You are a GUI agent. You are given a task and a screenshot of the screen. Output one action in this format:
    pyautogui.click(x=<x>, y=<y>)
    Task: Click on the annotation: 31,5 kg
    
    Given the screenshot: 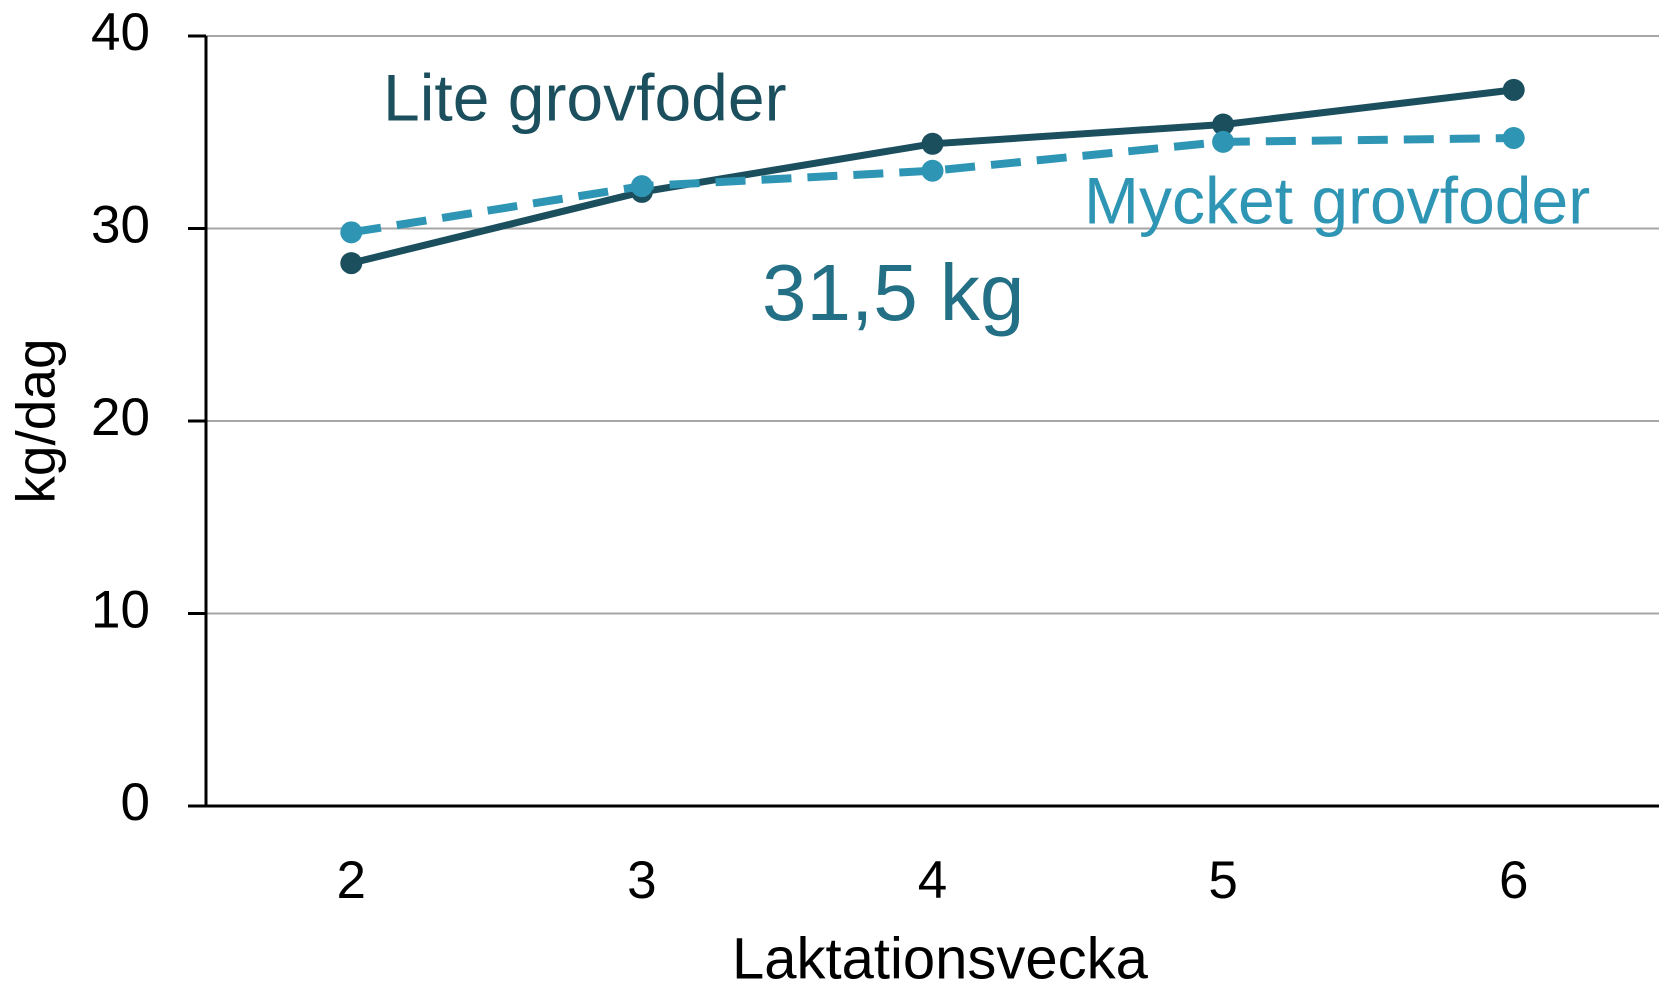 What is the action you would take?
    pyautogui.click(x=893, y=292)
    